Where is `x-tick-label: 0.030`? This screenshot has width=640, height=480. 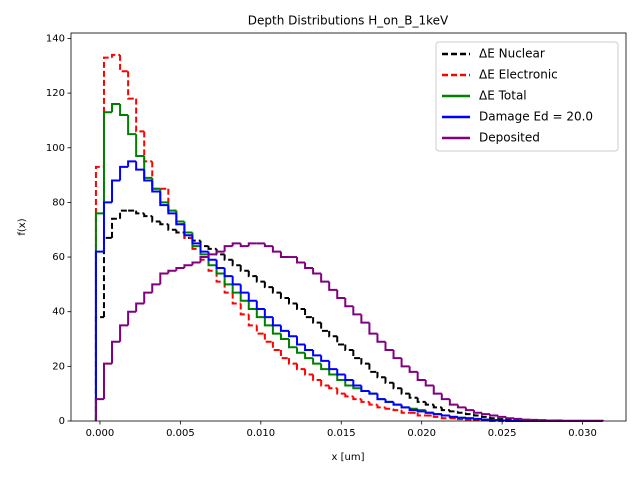
x-tick-label: 0.030 is located at coordinates (582, 433).